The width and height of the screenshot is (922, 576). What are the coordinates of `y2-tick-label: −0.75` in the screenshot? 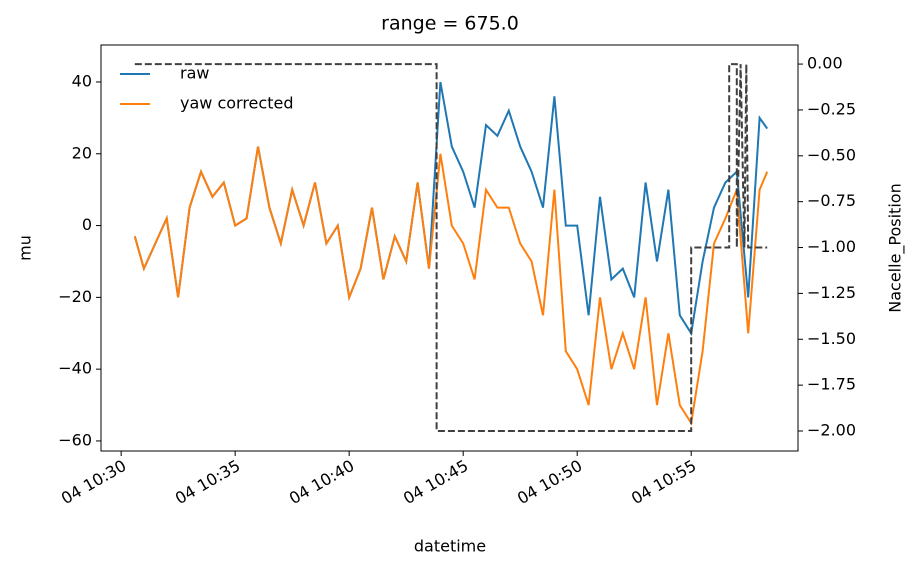 It's located at (831, 200).